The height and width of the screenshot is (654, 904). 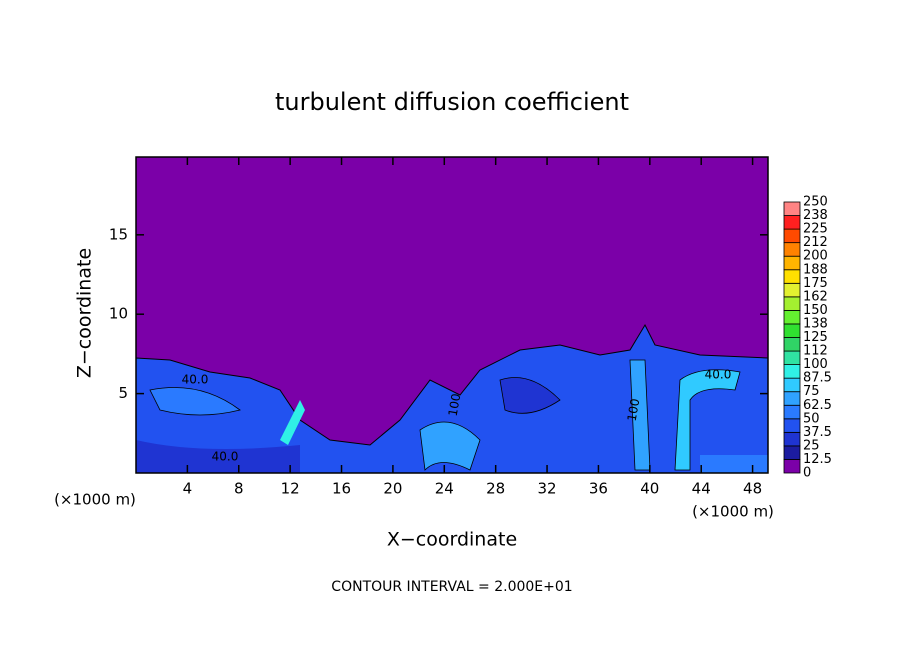 I want to click on colorbar-label: 50, so click(x=811, y=418).